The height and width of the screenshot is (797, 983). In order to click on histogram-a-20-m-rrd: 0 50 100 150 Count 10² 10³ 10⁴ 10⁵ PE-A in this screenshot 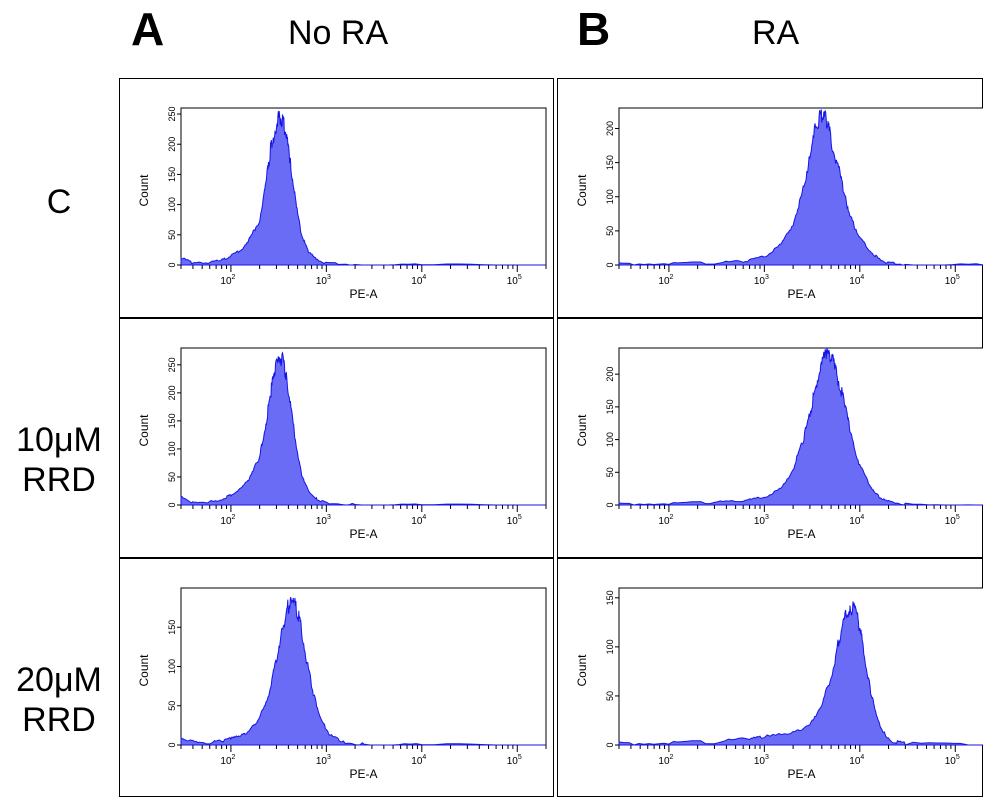, I will do `click(342, 684)`.